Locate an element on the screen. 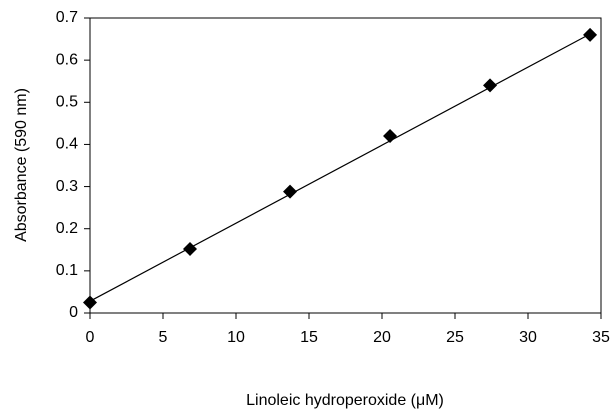  y-tick-label: 0.2 is located at coordinates (67, 228).